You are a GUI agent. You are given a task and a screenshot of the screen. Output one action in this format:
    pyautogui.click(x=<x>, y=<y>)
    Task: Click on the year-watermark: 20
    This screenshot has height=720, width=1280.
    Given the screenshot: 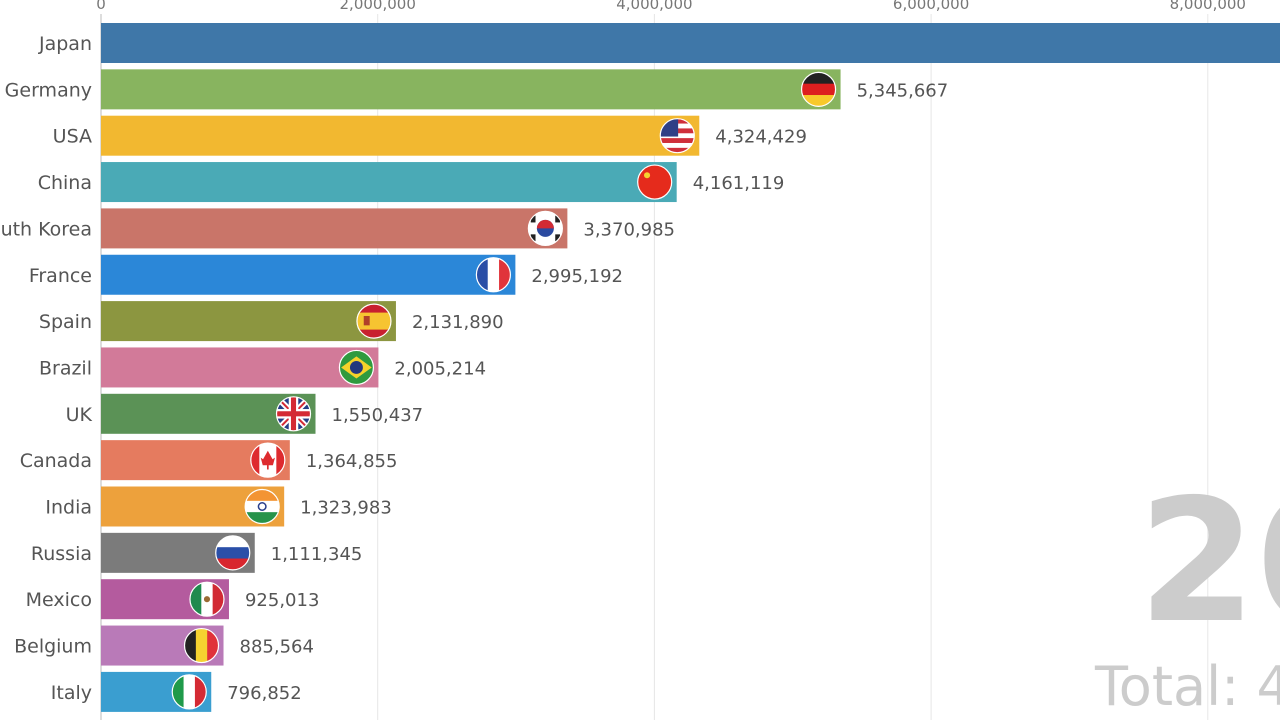 What is the action you would take?
    pyautogui.click(x=1209, y=562)
    